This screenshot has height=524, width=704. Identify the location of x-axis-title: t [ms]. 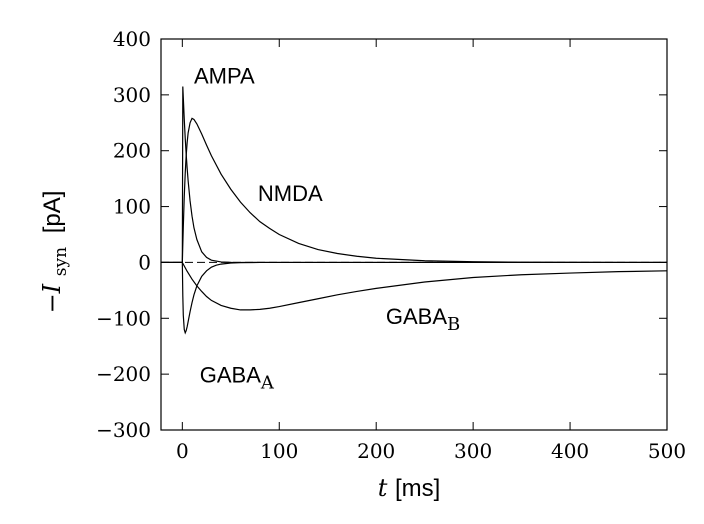
(409, 488).